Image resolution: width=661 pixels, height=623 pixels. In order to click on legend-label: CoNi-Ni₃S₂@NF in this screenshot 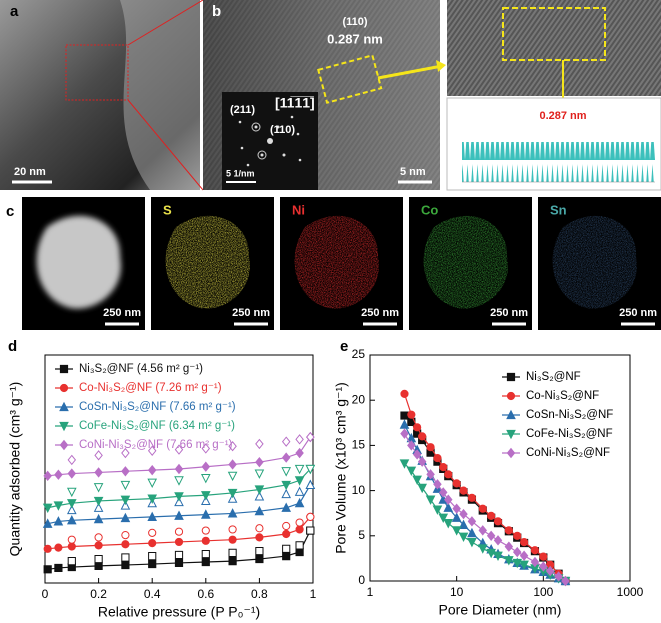, I will do `click(568, 453)`.